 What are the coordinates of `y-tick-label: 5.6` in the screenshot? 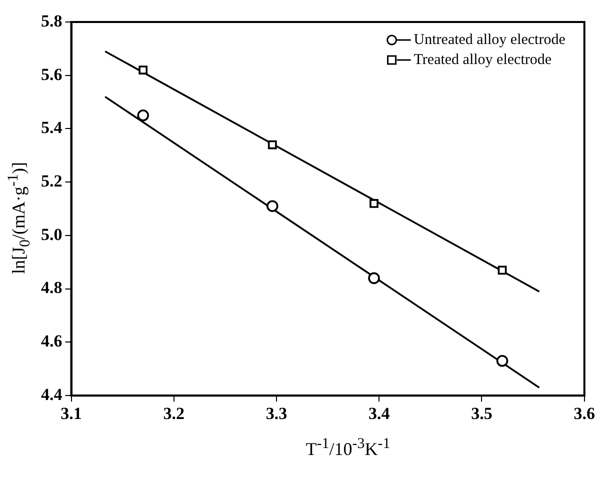 It's located at (51, 74).